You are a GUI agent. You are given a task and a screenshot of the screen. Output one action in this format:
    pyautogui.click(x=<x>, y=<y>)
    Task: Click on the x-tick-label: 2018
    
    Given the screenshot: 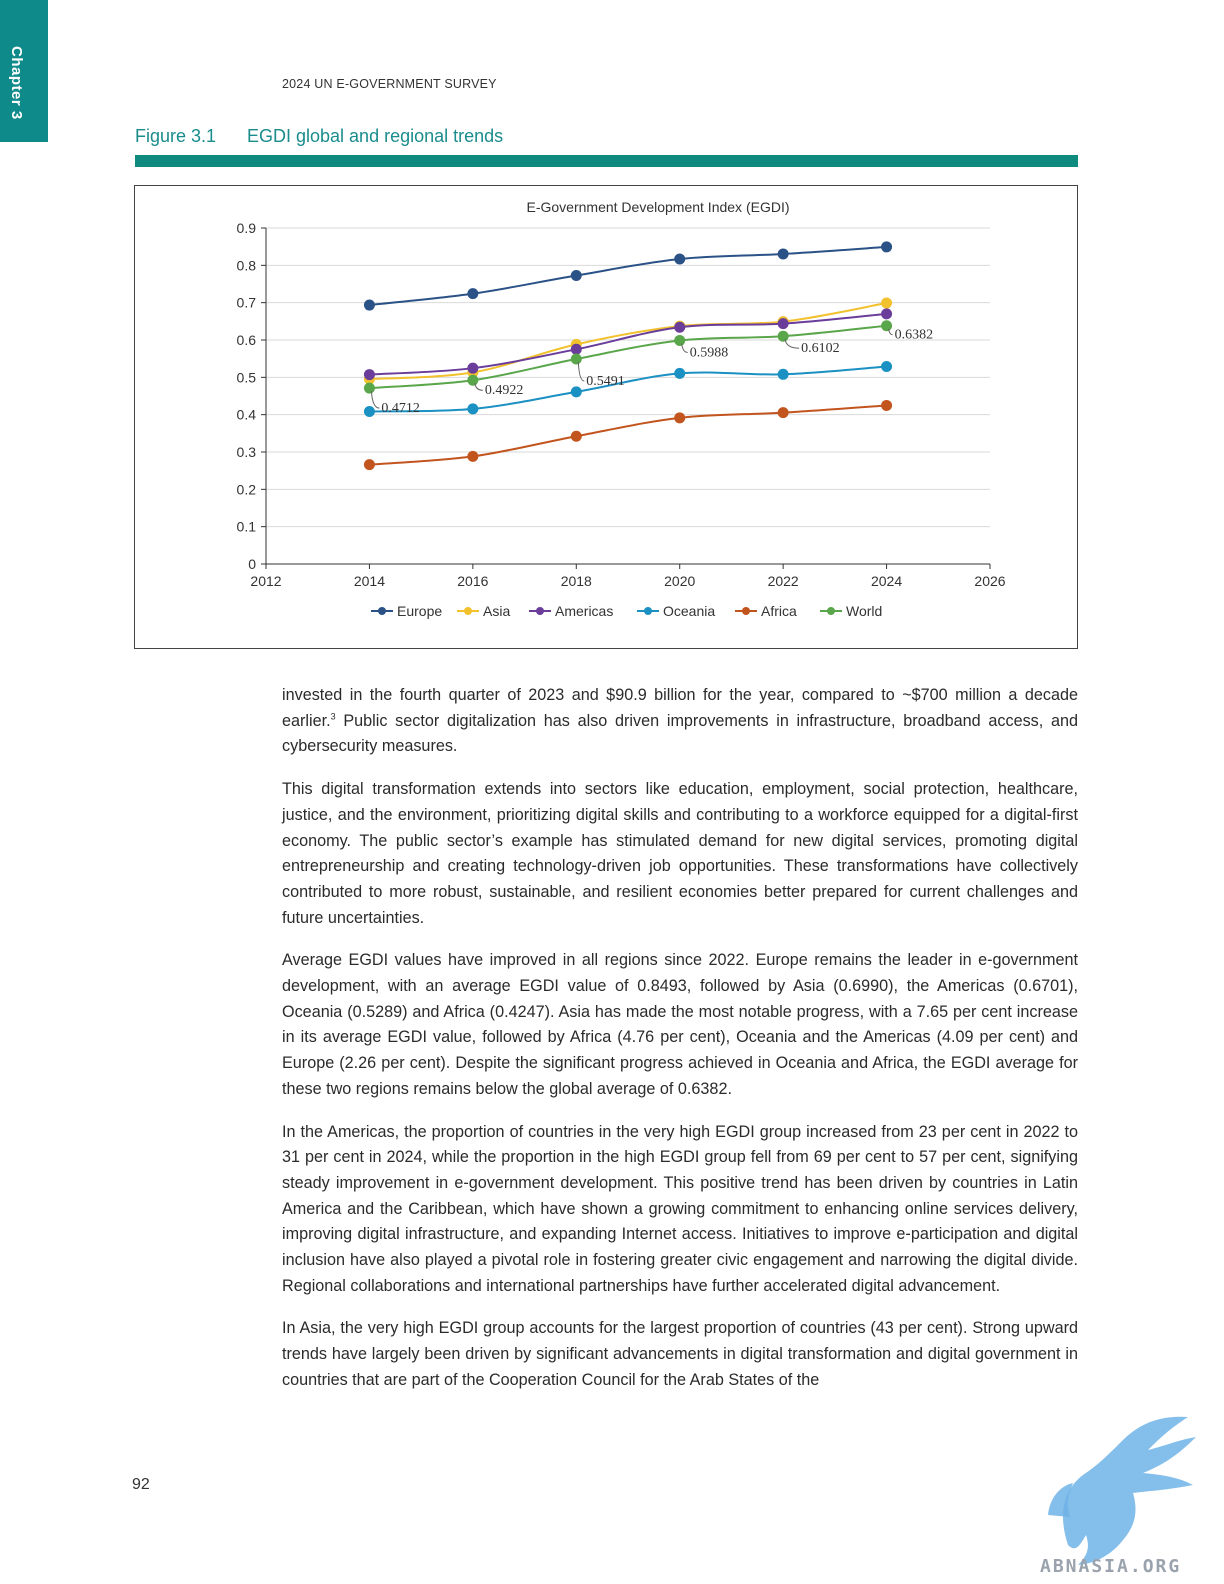 What is the action you would take?
    pyautogui.click(x=576, y=581)
    